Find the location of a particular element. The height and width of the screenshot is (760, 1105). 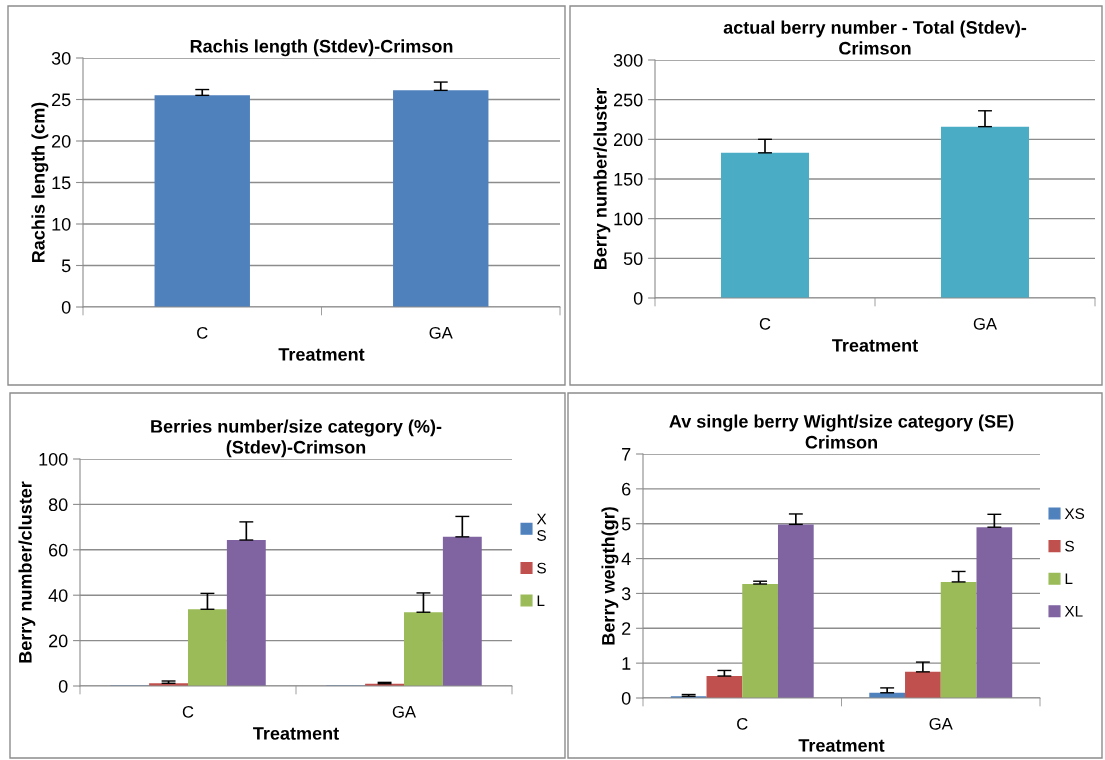

chart-title: Berries number/size category (%)- (Stdev)-Crimson is located at coordinates (296, 438).